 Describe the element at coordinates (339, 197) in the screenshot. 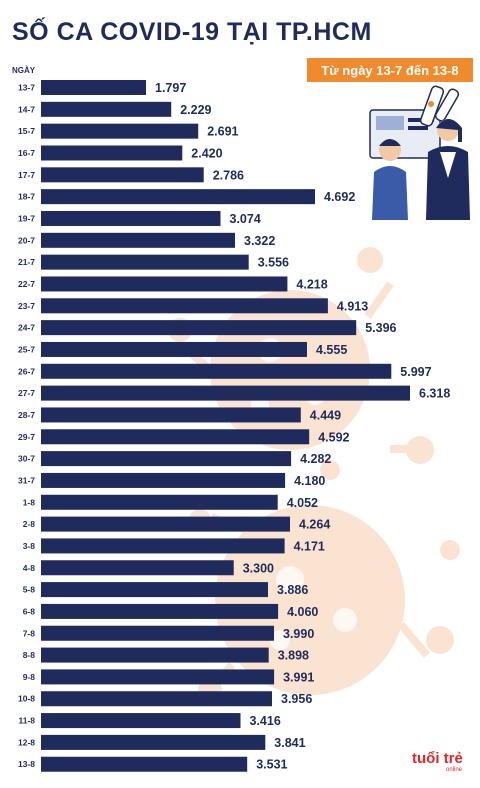

I see `data-label: 4.692` at that location.